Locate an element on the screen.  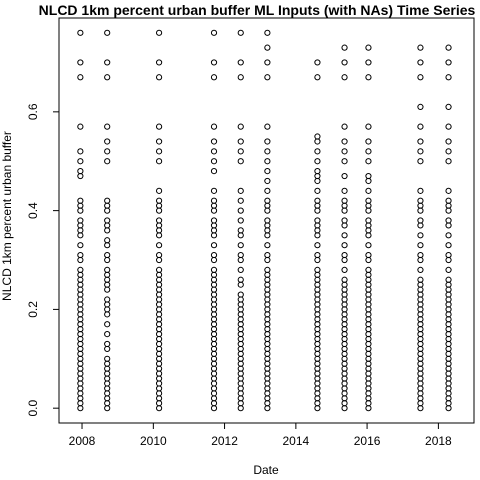
x-axis: 2008 2010 2012 2014 2016 2018 is located at coordinates (260, 435).